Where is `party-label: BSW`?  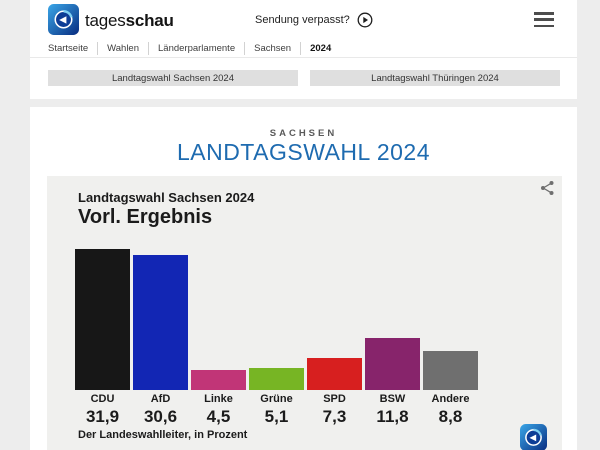
party-label: BSW is located at coordinates (392, 399).